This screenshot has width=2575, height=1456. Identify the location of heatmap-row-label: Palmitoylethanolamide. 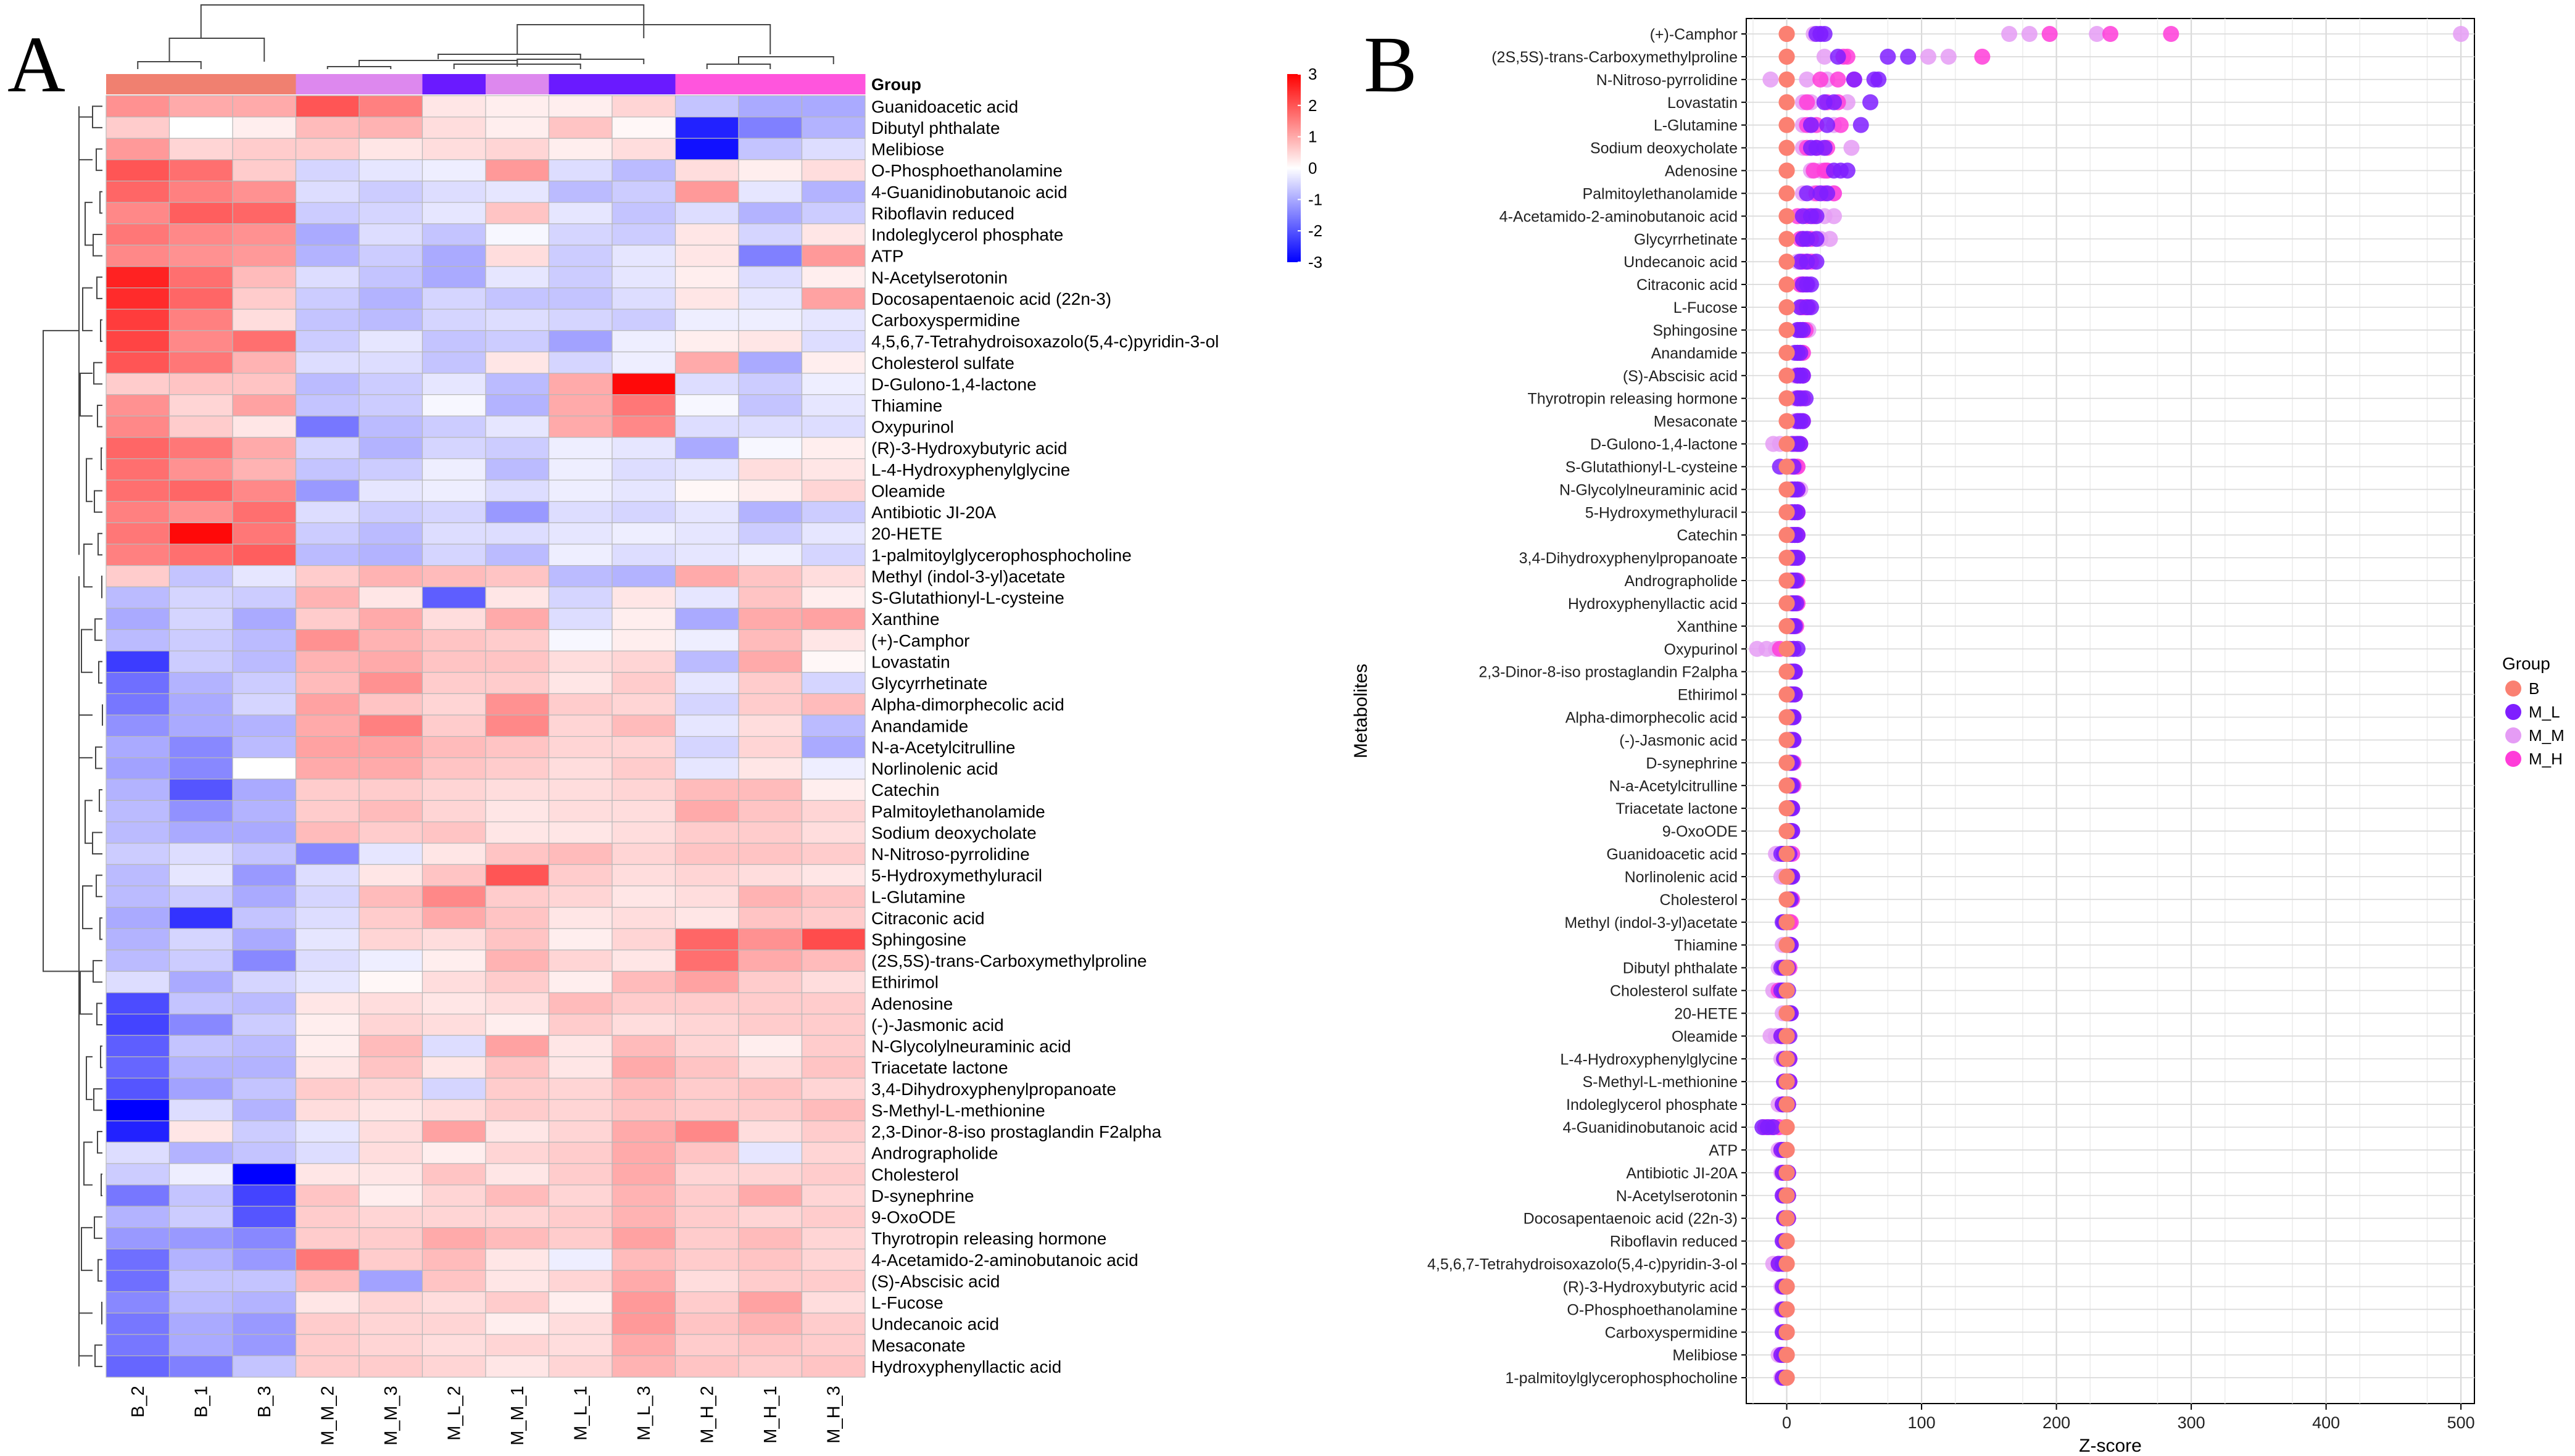
(958, 812).